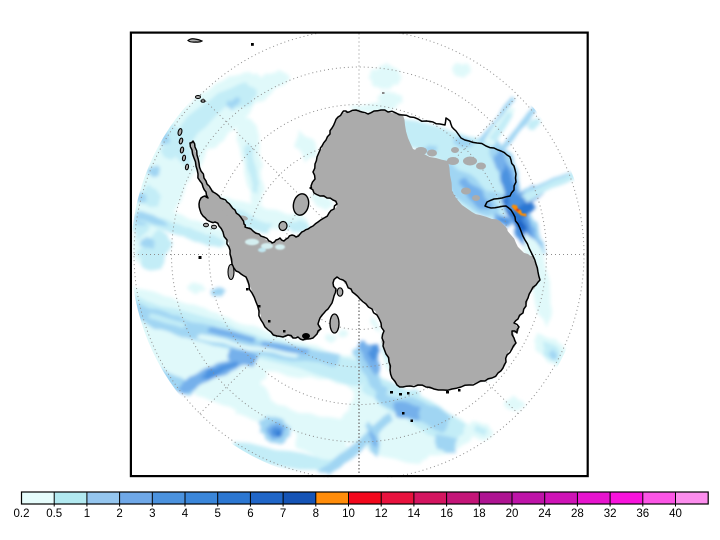  I want to click on svg-text: 18, so click(479, 514).